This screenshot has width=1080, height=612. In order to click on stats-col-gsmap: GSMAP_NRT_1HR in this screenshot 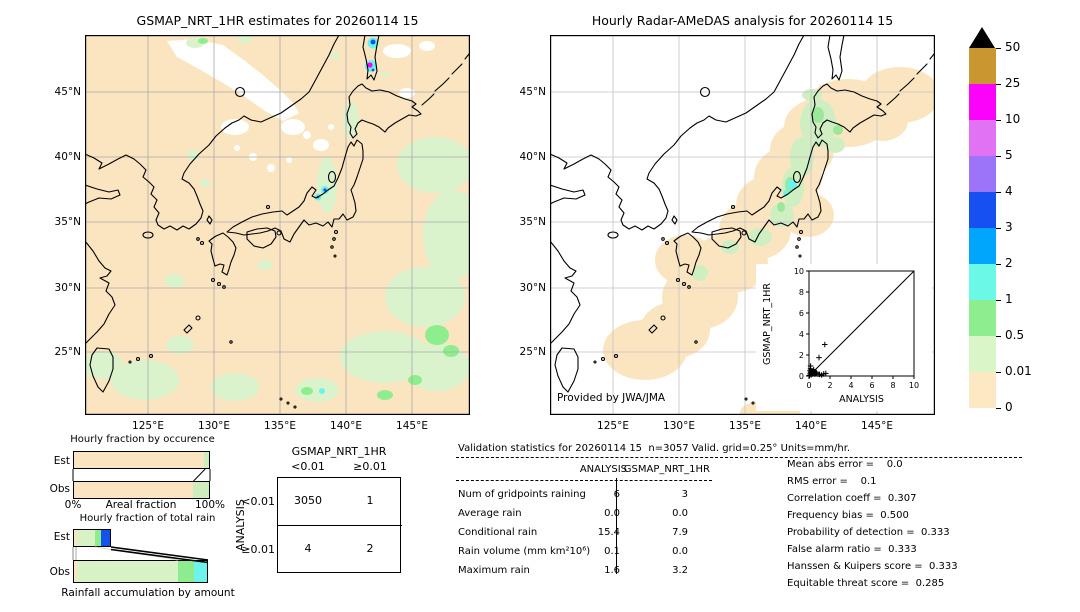, I will do `click(666, 469)`.